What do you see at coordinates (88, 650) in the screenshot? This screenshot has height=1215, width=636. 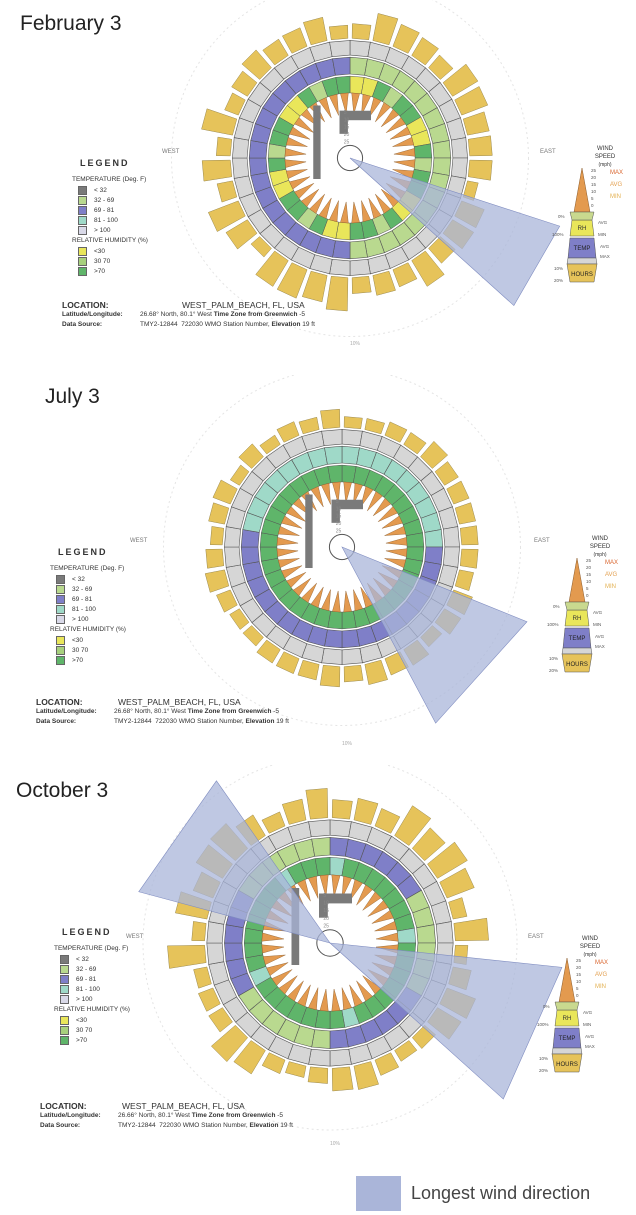 I see `legend-item: 30 70` at bounding box center [88, 650].